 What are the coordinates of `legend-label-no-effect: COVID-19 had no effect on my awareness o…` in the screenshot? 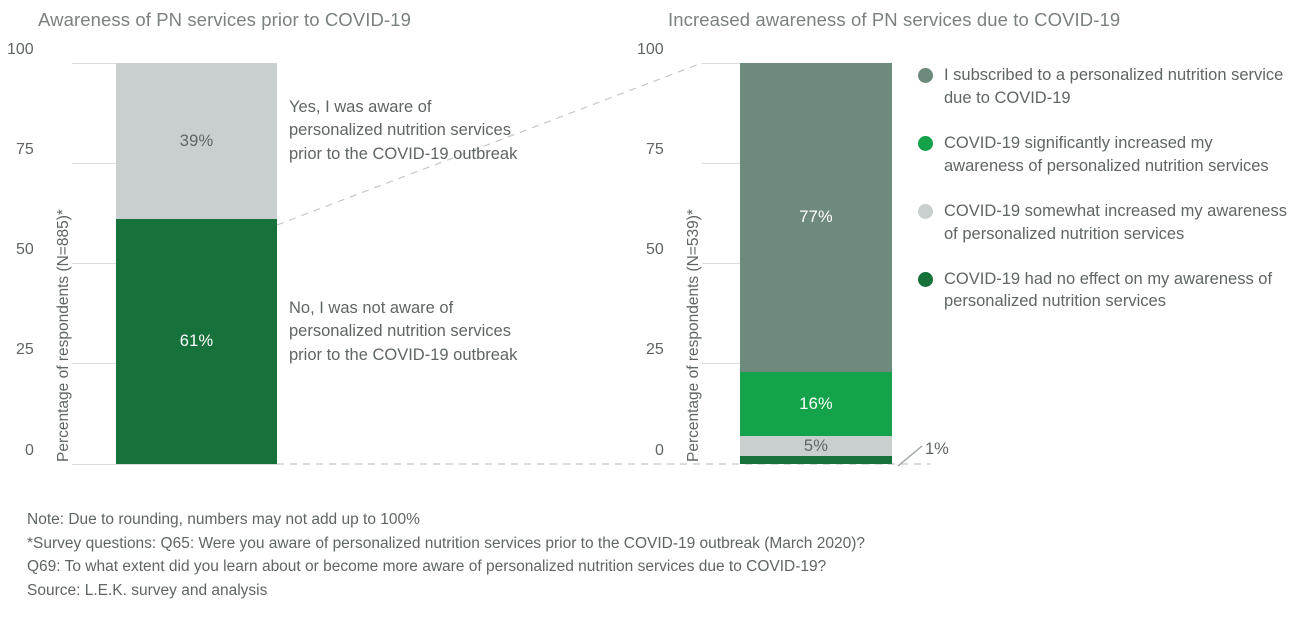 It's located at (1108, 290).